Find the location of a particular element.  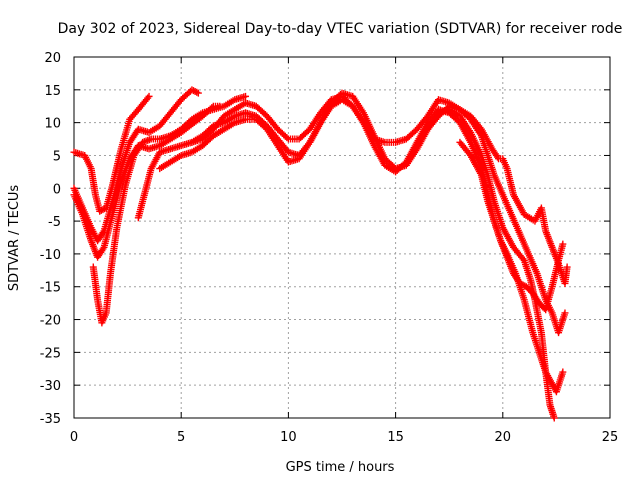

x-tick-label: 15 is located at coordinates (395, 437).